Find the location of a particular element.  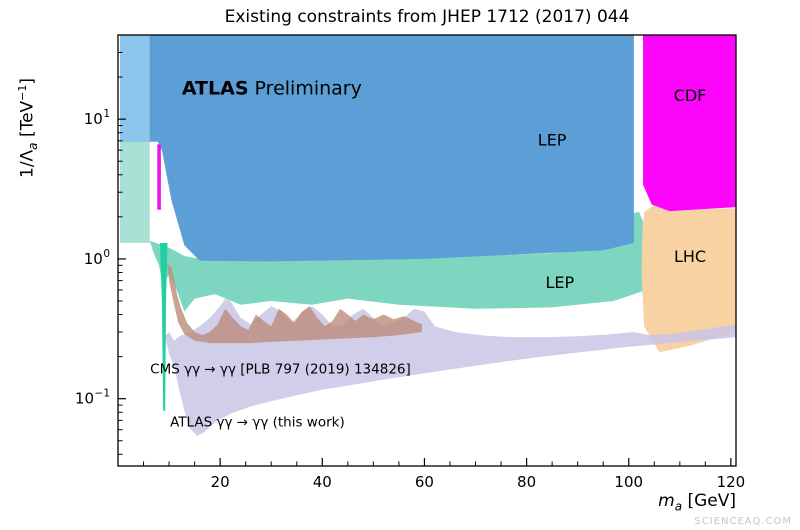

y-axis-label: 1/Λa [TeV−1] is located at coordinates (28, 127).